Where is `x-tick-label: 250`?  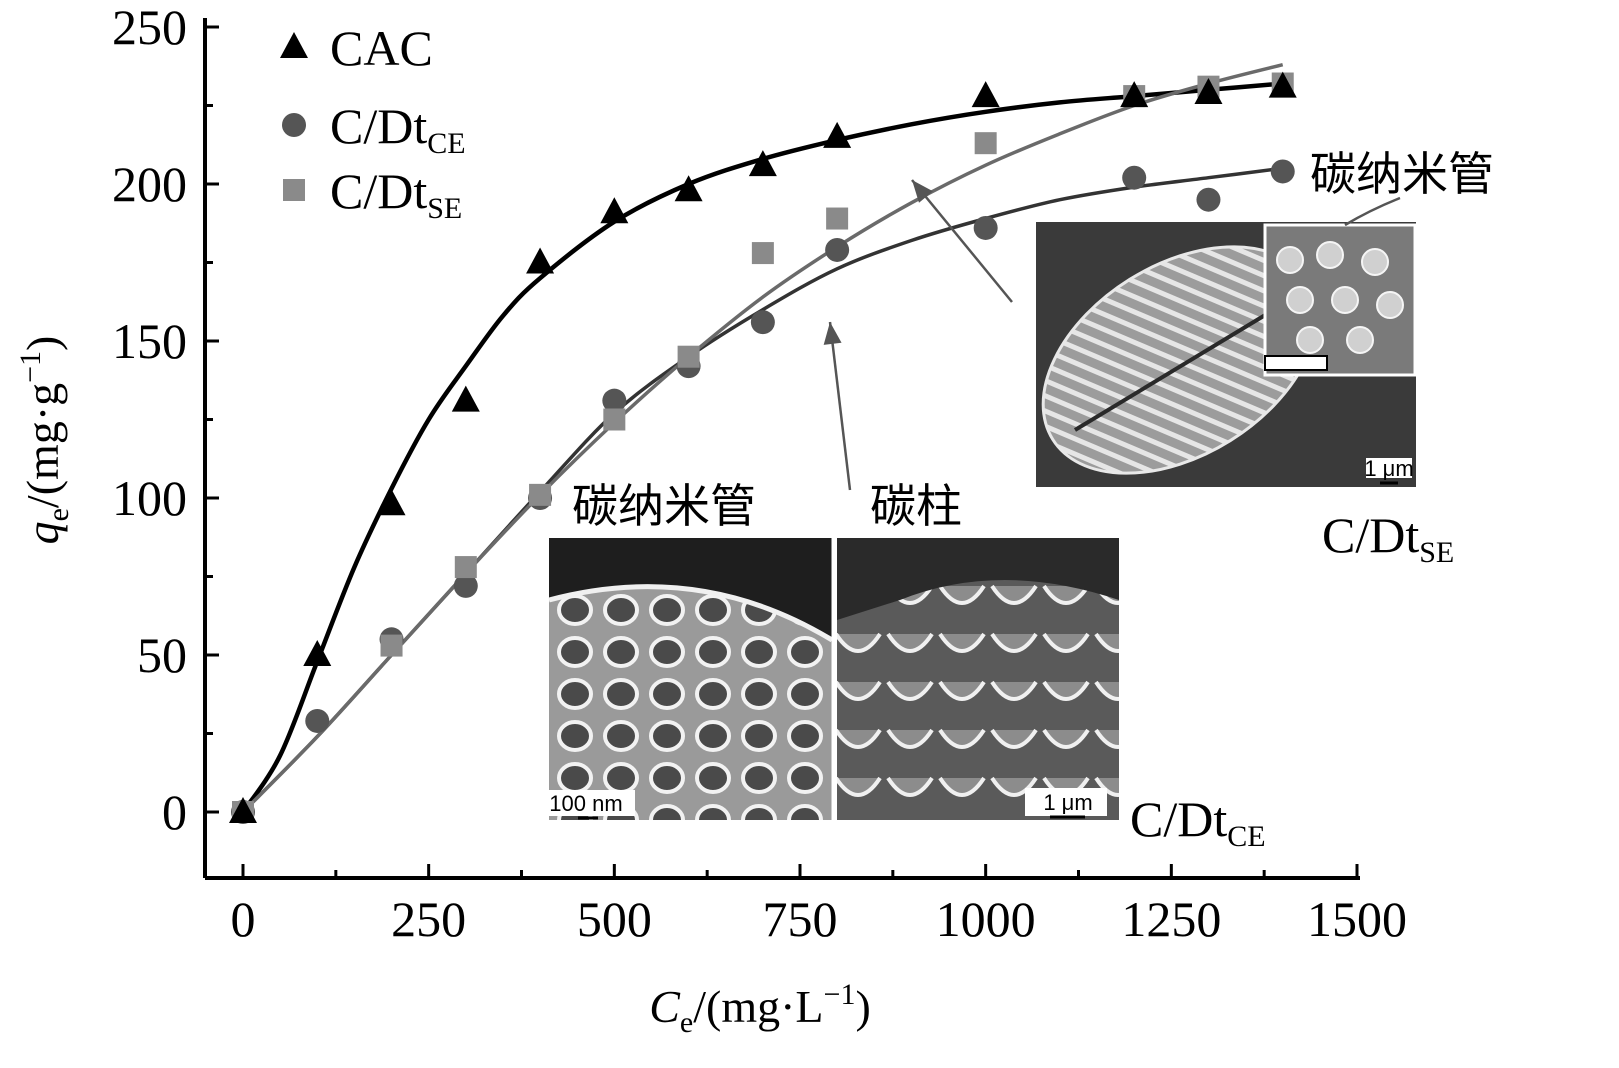
x-tick-label: 250 is located at coordinates (428, 919).